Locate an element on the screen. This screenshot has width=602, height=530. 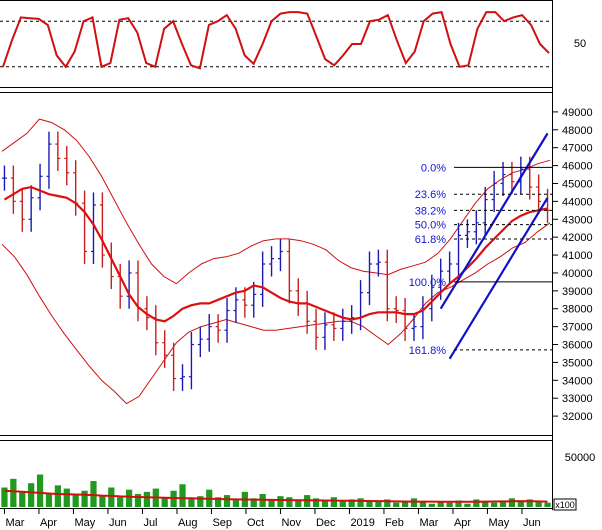
price-tick-label: 39000 is located at coordinates (577, 292).